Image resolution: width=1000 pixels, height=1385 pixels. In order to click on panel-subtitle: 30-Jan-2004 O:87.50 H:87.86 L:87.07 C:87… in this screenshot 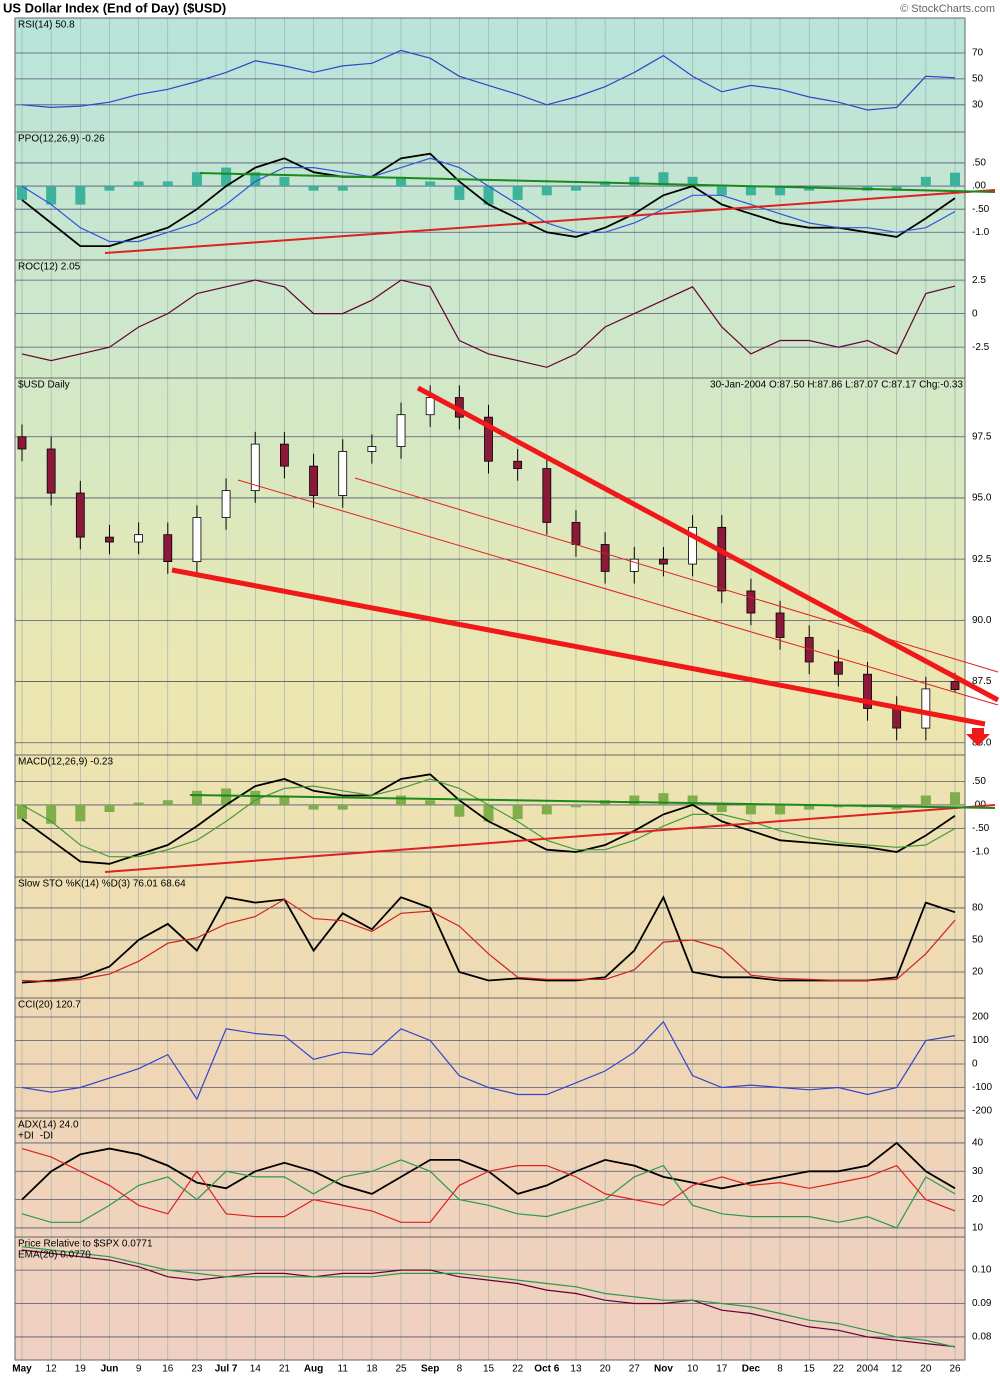, I will do `click(836, 385)`.